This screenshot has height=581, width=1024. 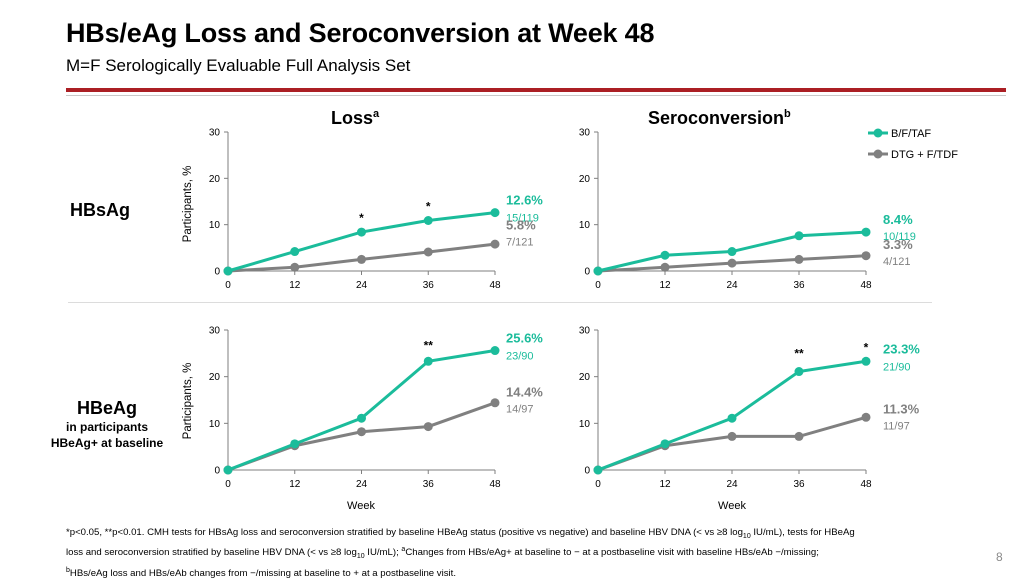 What do you see at coordinates (913, 144) in the screenshot?
I see `legend: B/F/TAF DTG + F/TDF` at bounding box center [913, 144].